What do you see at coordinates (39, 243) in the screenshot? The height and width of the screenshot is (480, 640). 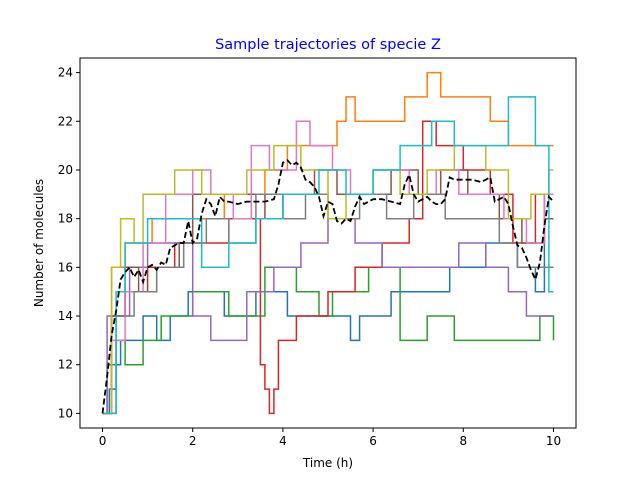 I see `y-axis-label: Number of molecules` at bounding box center [39, 243].